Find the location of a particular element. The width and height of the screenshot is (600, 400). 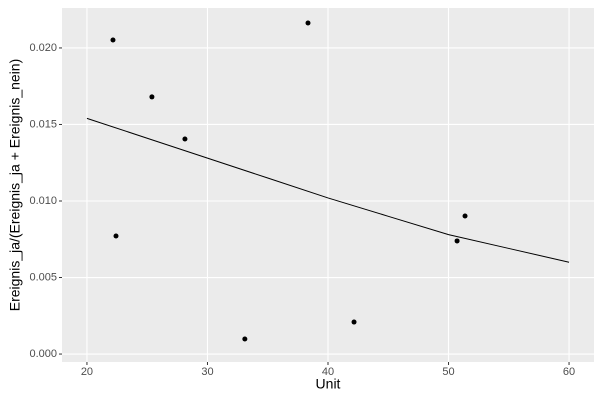

x-tick-label: 60 is located at coordinates (569, 372).